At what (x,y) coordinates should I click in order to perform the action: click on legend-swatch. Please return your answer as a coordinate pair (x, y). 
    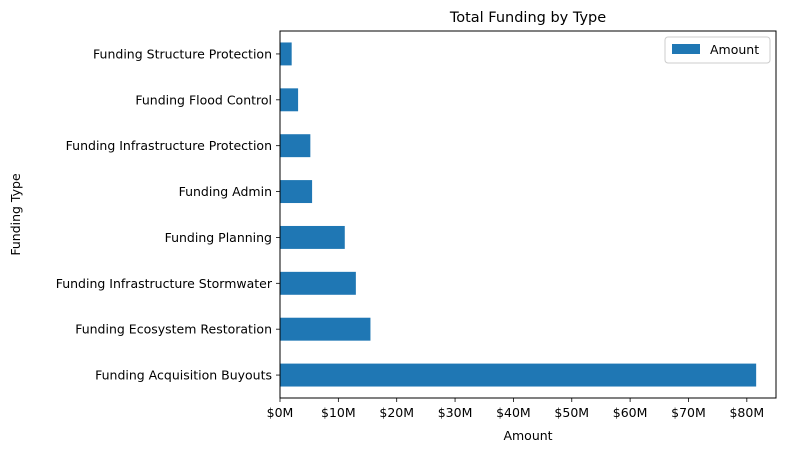
    Looking at the image, I should click on (686, 49).